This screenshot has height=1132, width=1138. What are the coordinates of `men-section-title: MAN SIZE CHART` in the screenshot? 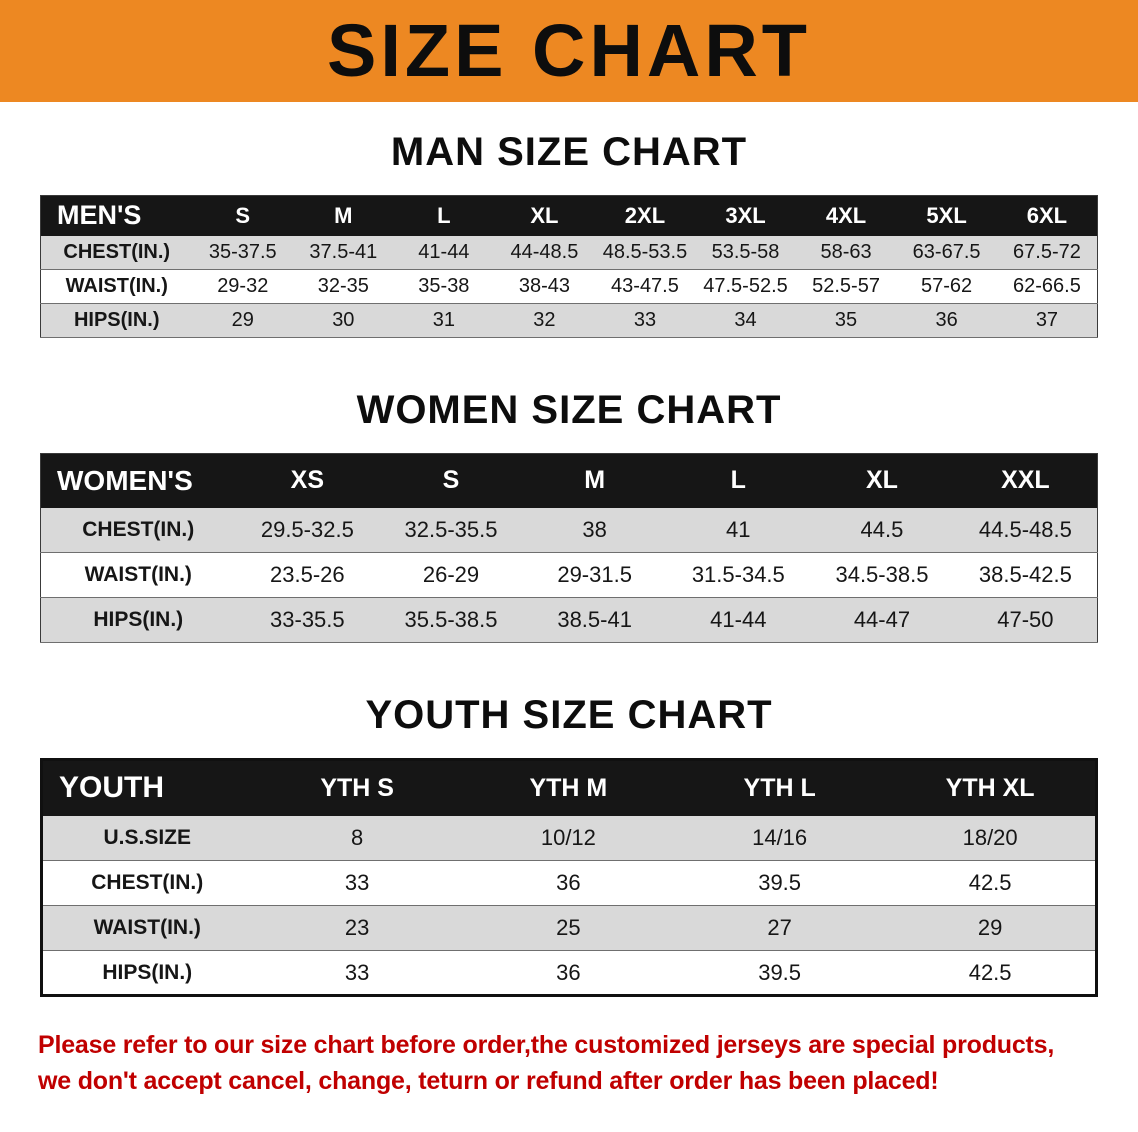 It's located at (569, 152).